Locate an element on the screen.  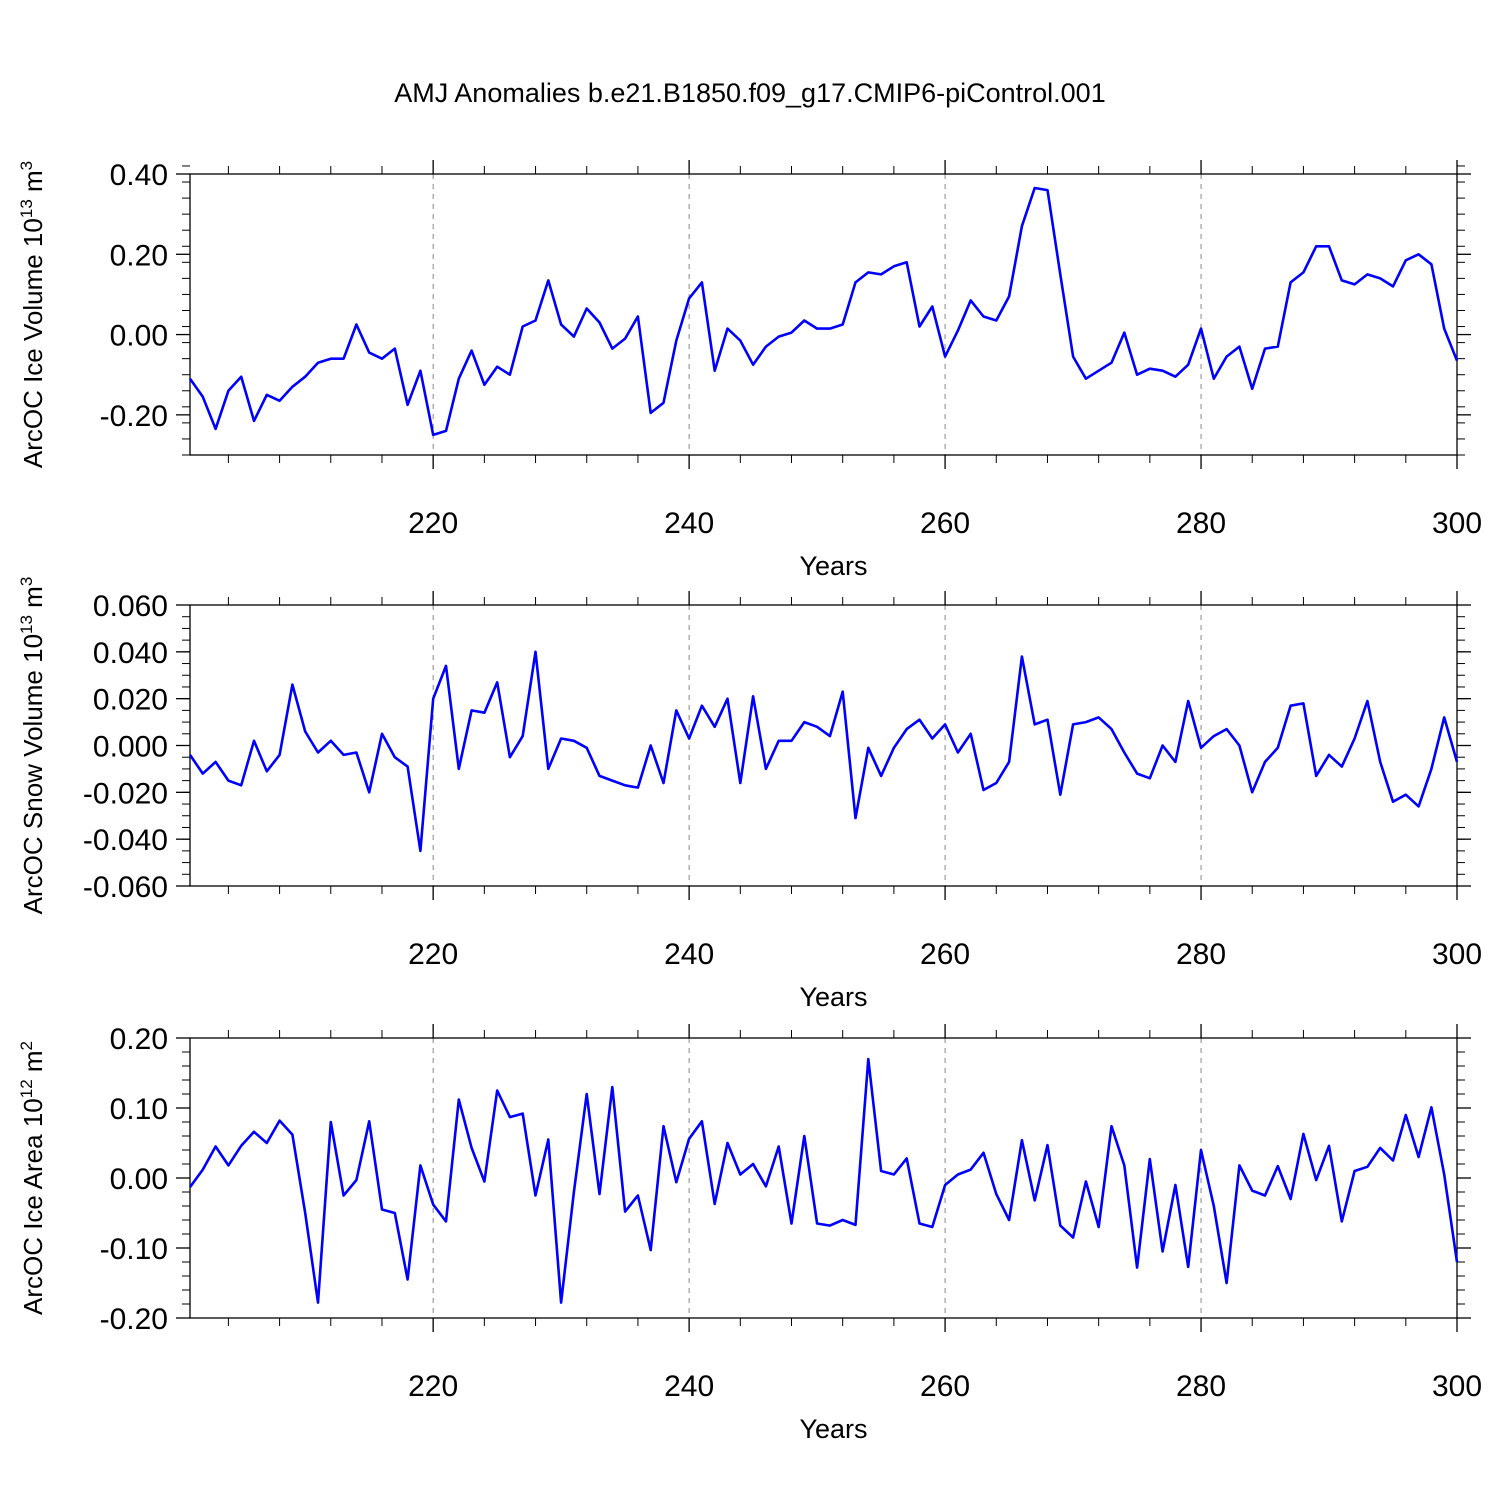
y-tick-label: 0.060 is located at coordinates (130, 606).